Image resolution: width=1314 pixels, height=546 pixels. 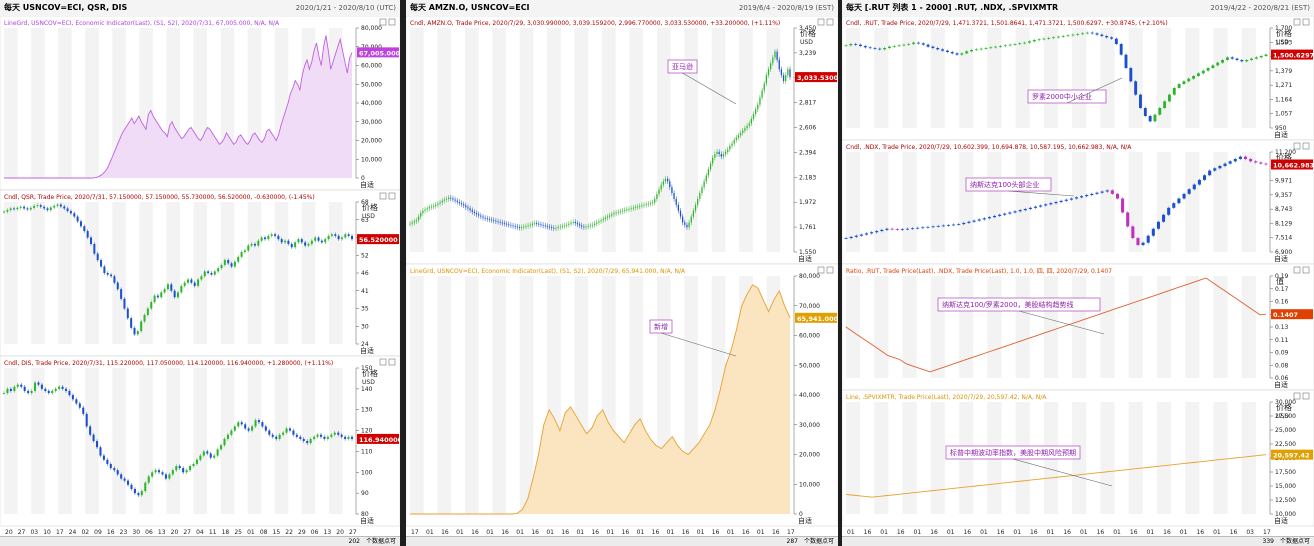 What do you see at coordinates (340, 532) in the screenshot?
I see `x-tick-label: 20` at bounding box center [340, 532].